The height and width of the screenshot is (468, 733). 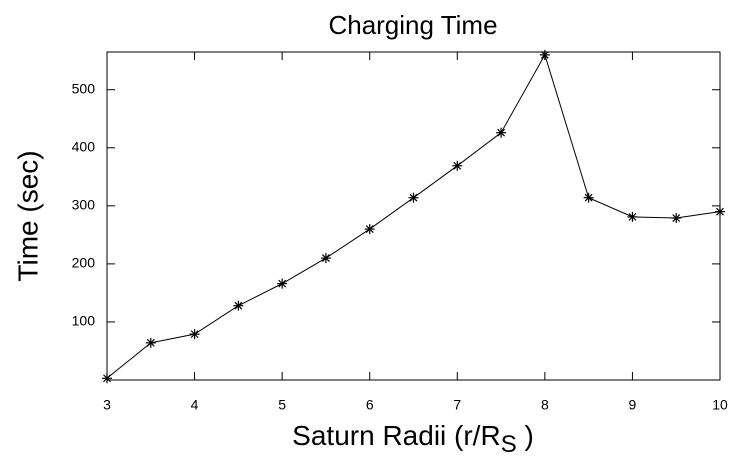 I want to click on y-axis-label: Time (sec), so click(x=27, y=215).